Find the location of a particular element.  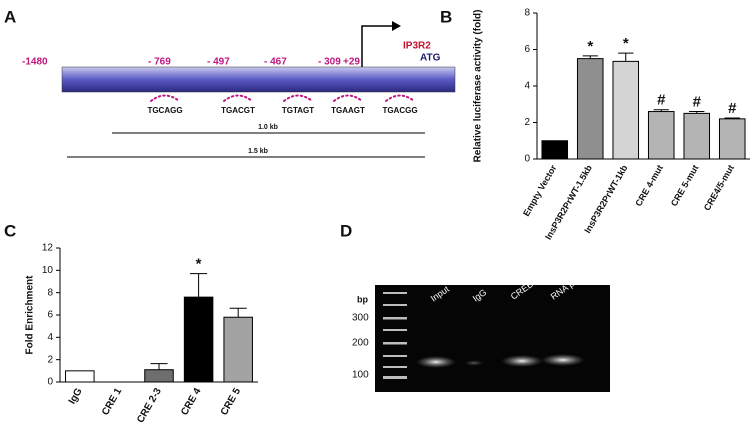

motif: TGTAGT is located at coordinates (298, 110).